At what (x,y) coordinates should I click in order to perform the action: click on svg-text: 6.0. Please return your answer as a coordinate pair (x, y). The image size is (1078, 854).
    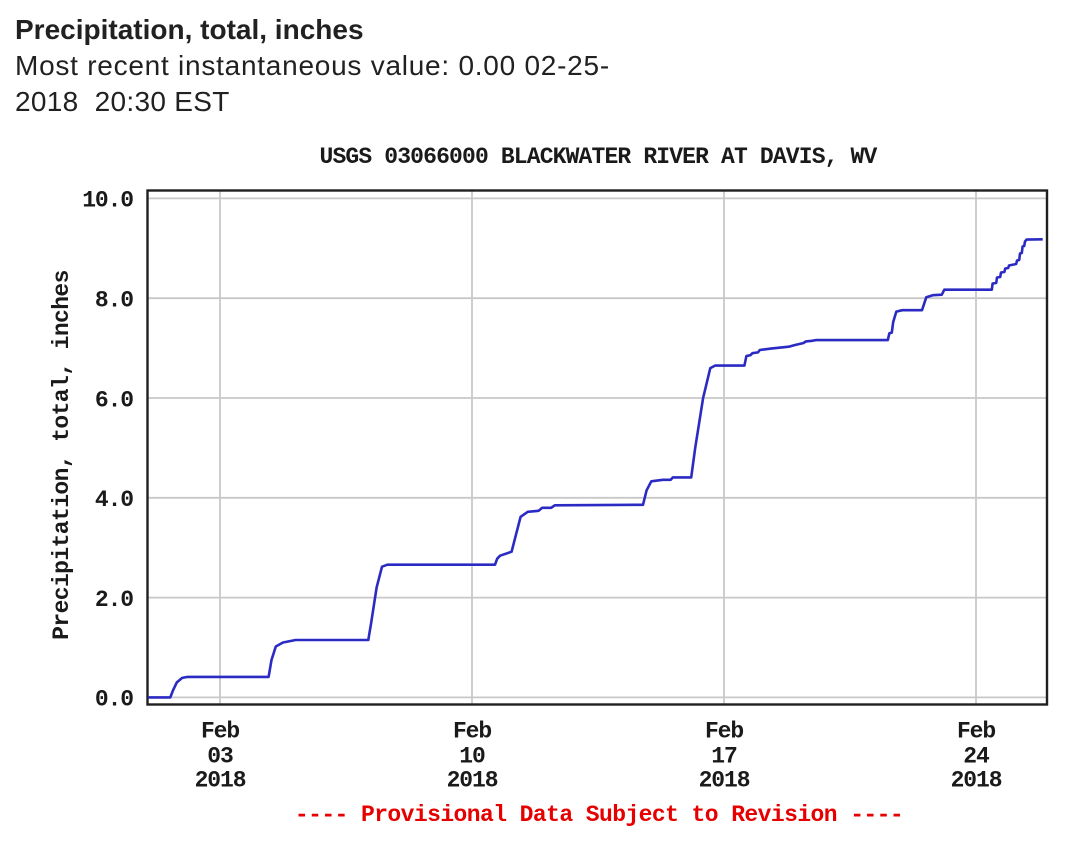
    Looking at the image, I should click on (114, 400).